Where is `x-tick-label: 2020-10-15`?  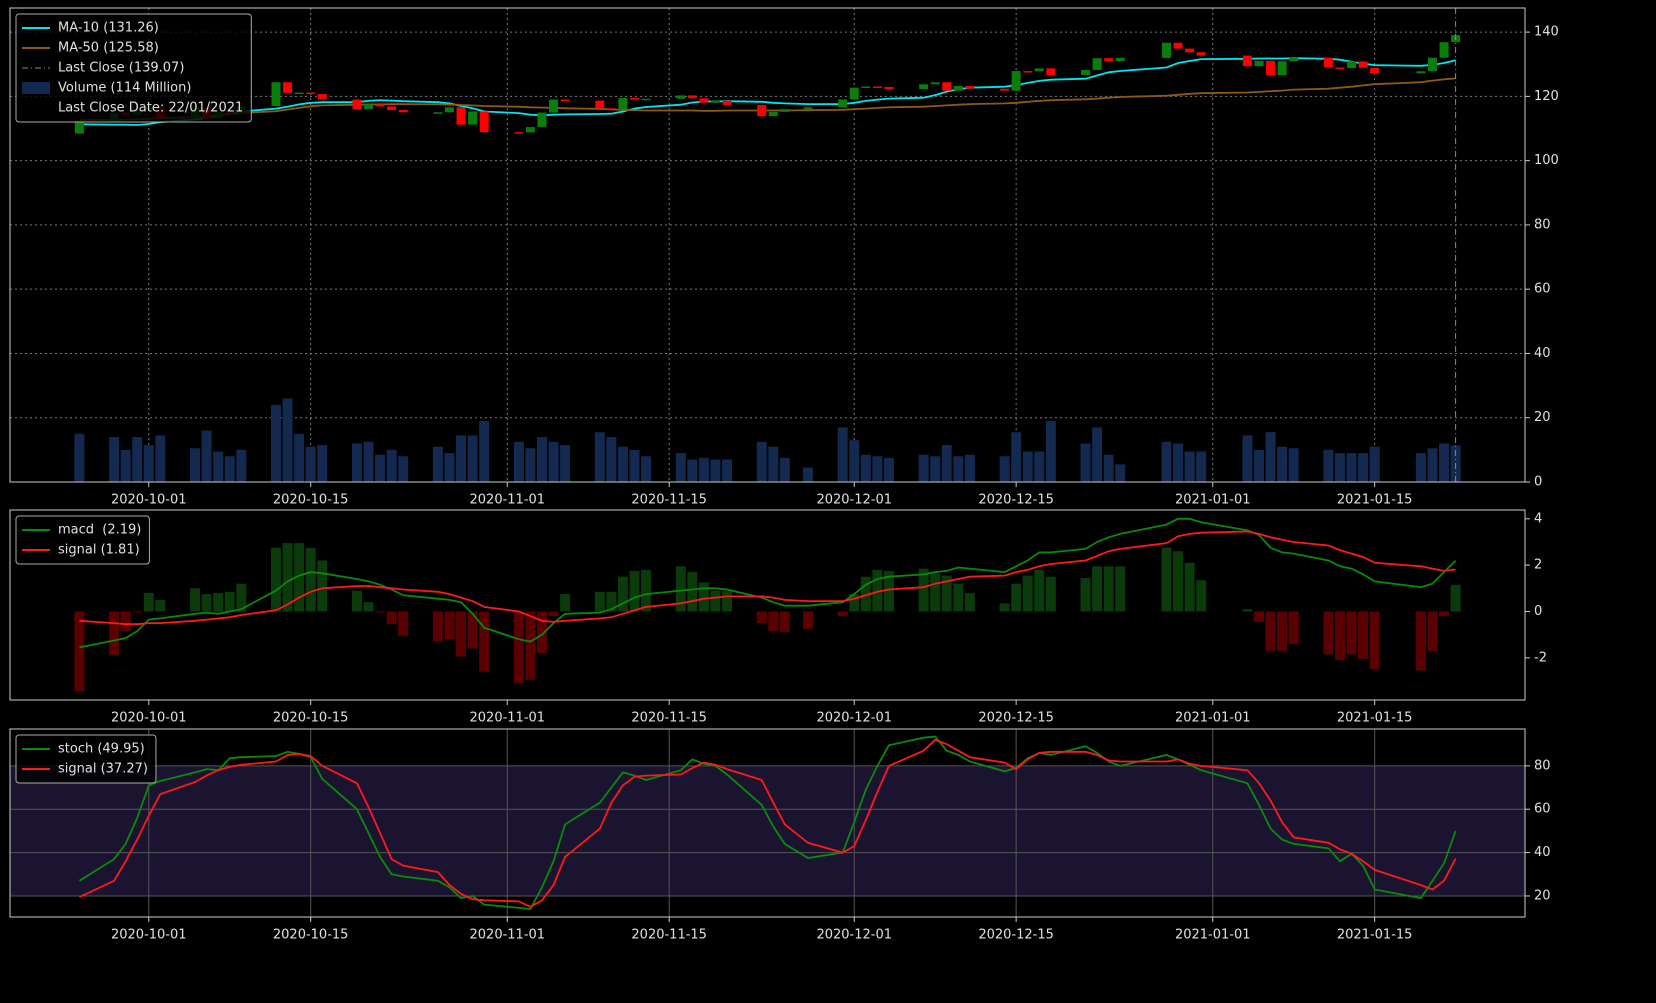 x-tick-label: 2020-10-15 is located at coordinates (311, 718).